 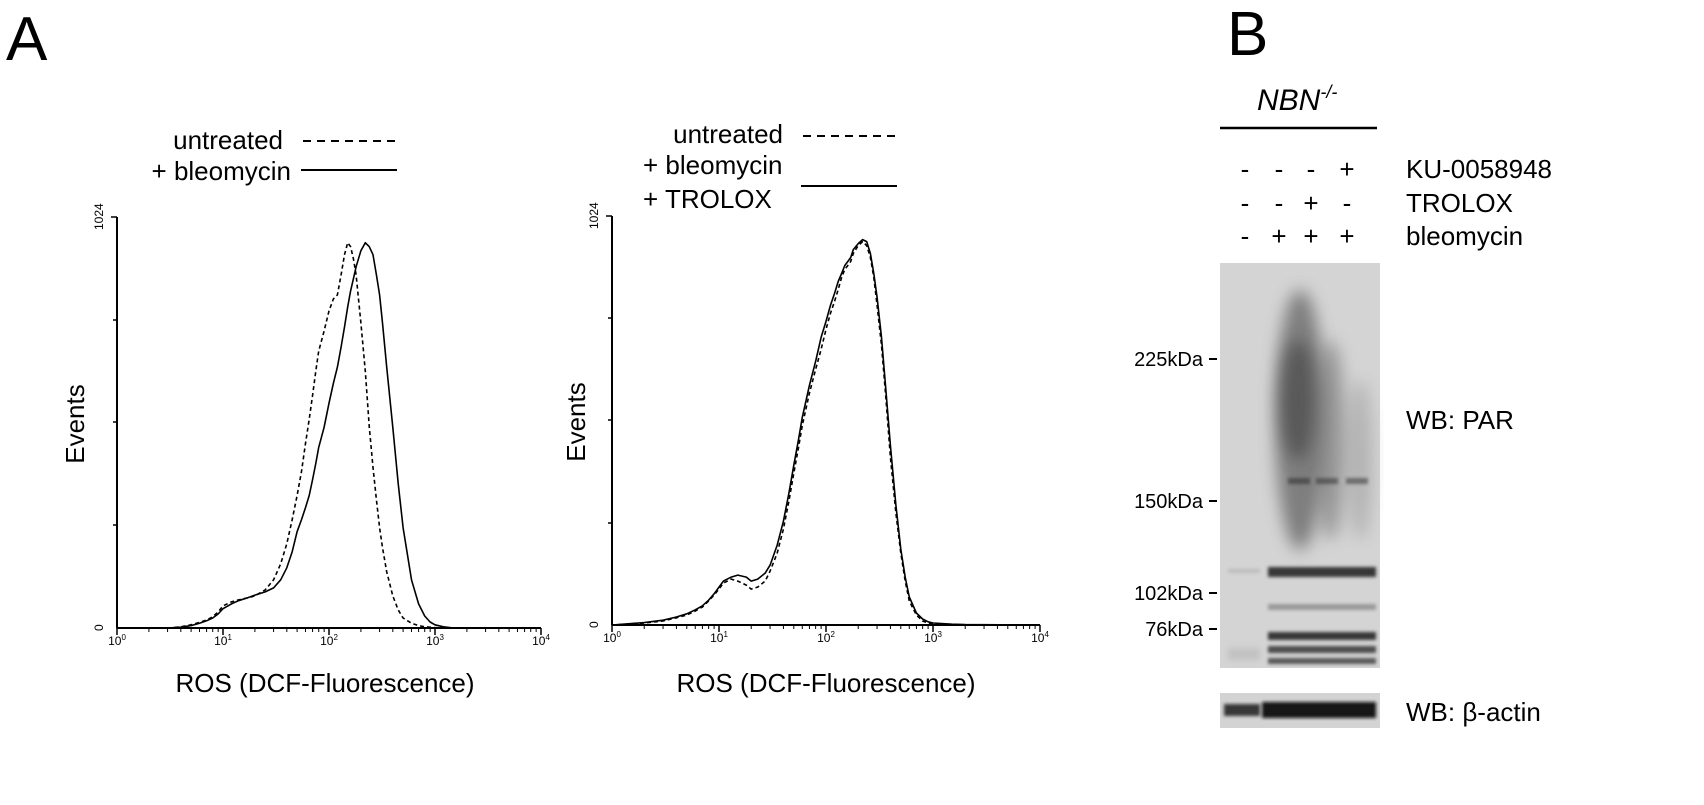 I want to click on y-axis-2: 1024 0 Events, so click(x=587, y=415).